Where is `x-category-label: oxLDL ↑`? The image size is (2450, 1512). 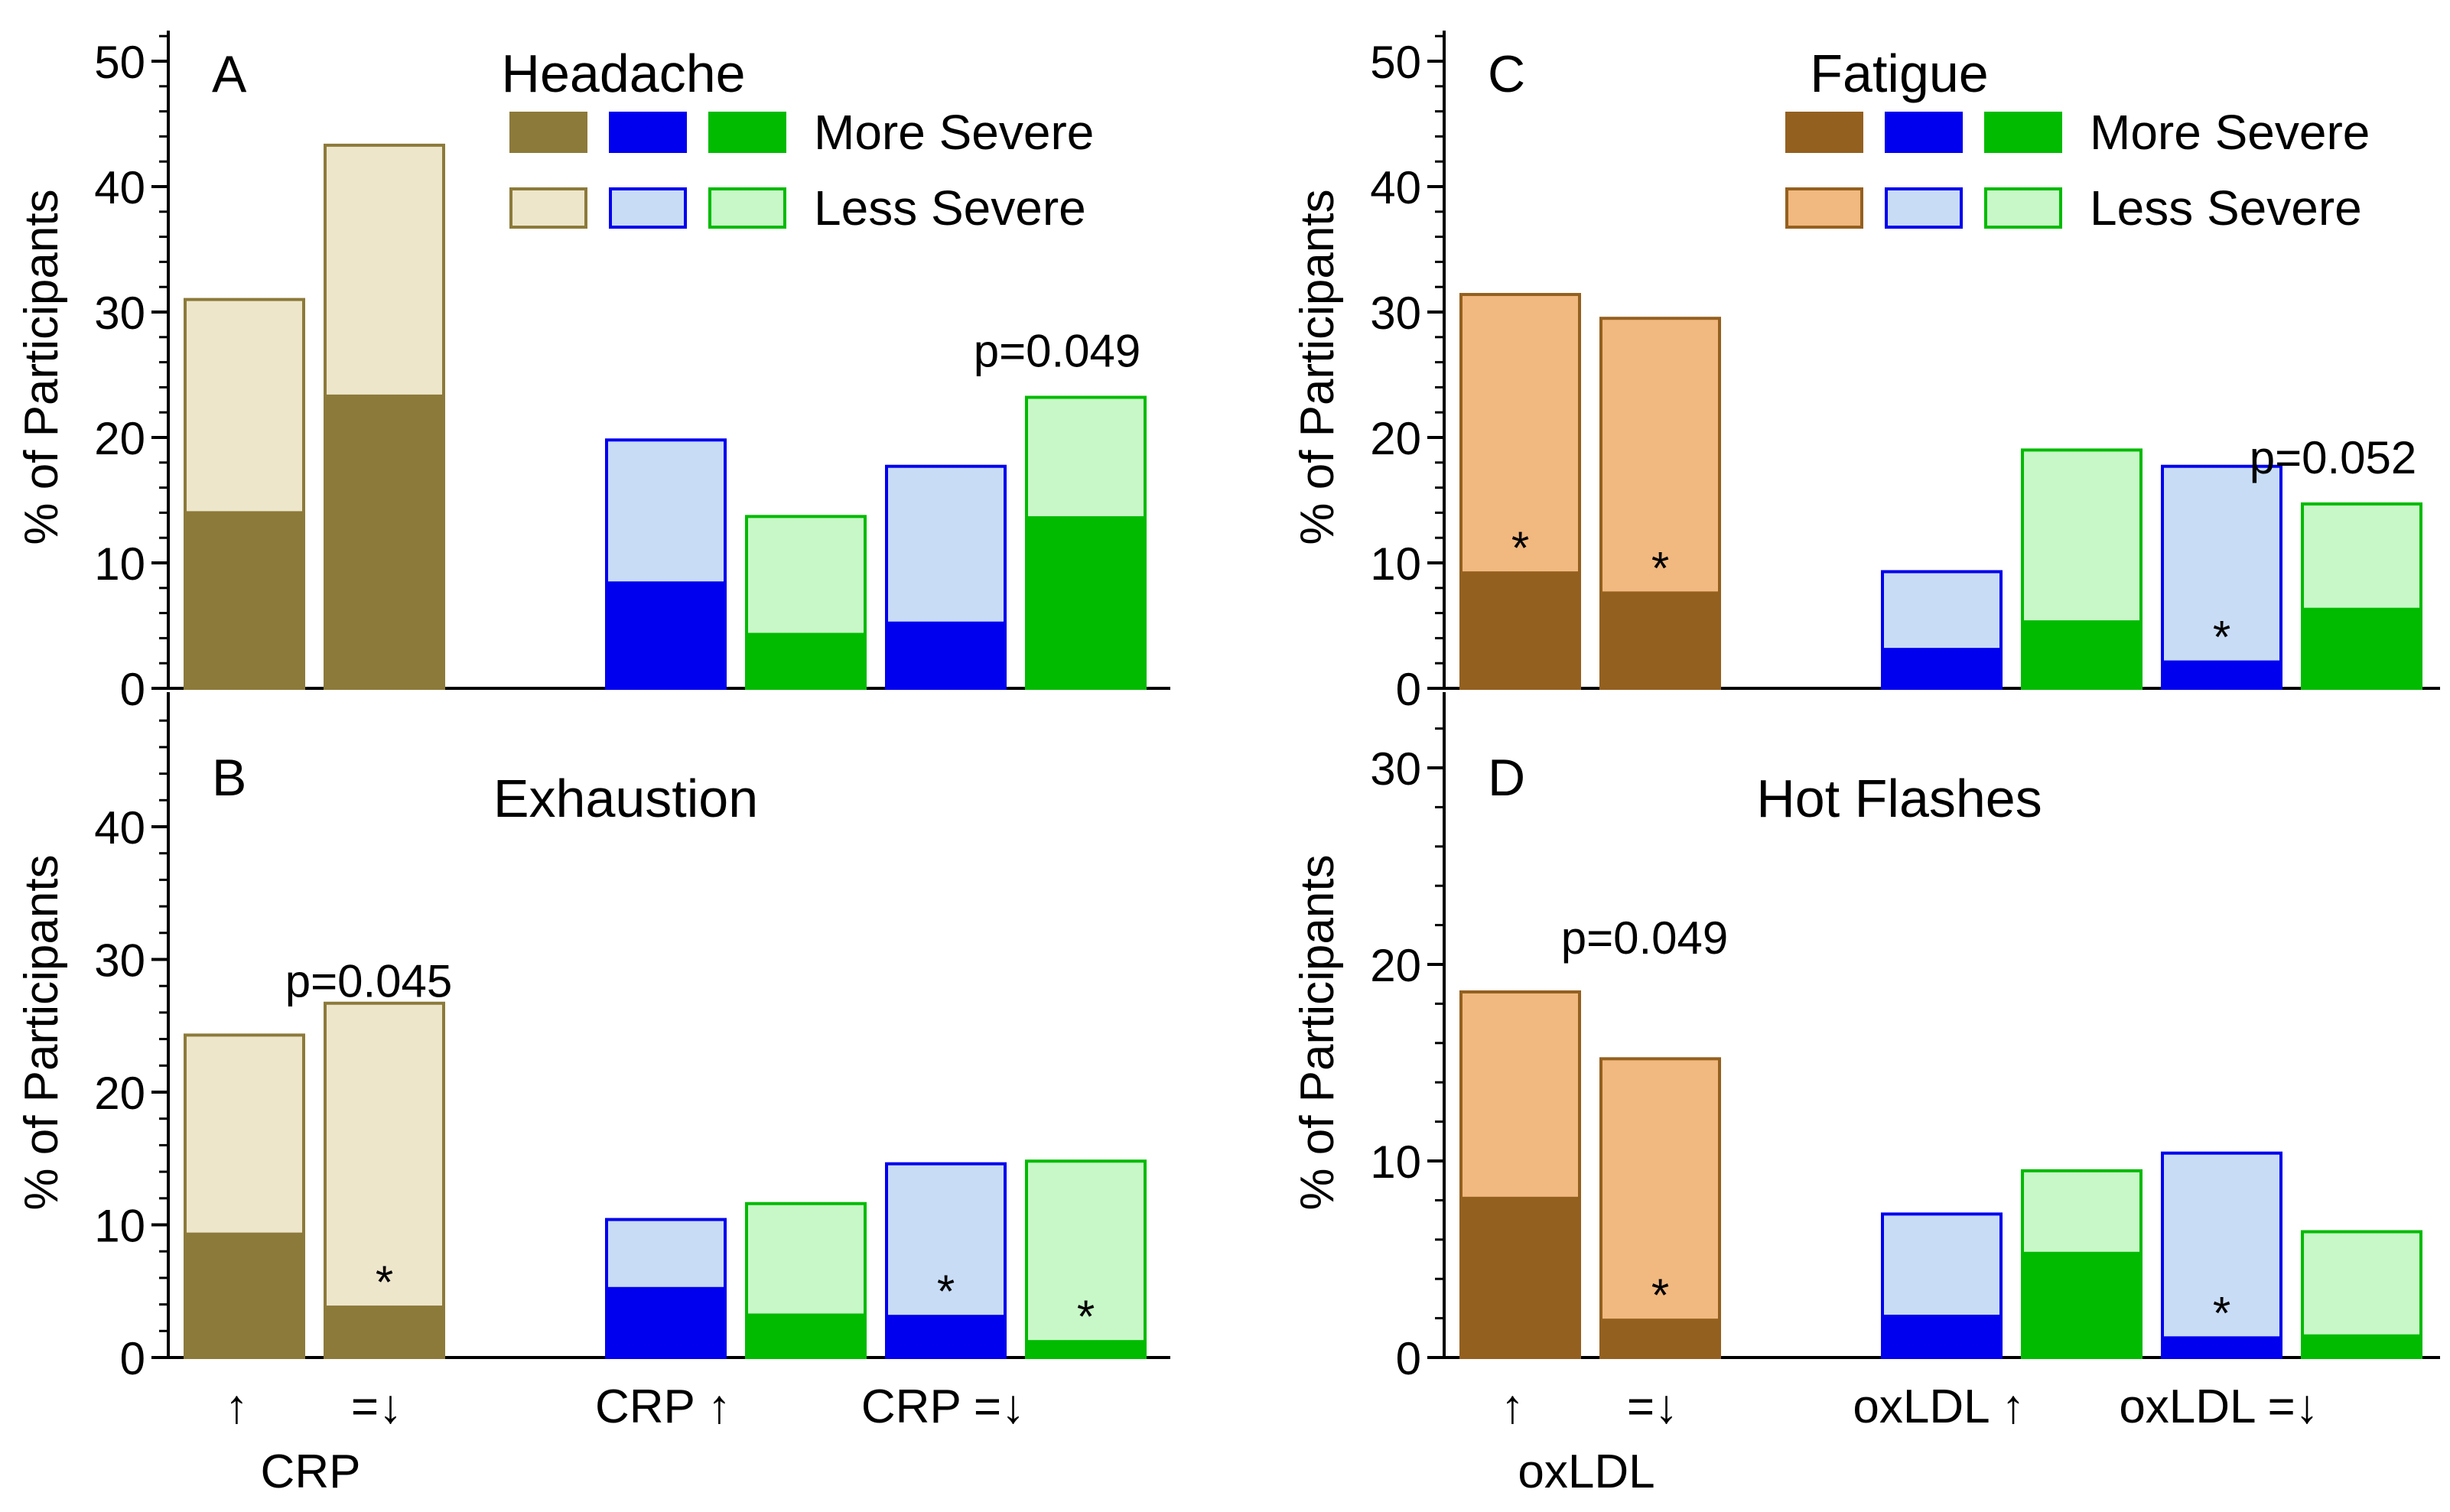 x-category-label: oxLDL ↑ is located at coordinates (1939, 1407).